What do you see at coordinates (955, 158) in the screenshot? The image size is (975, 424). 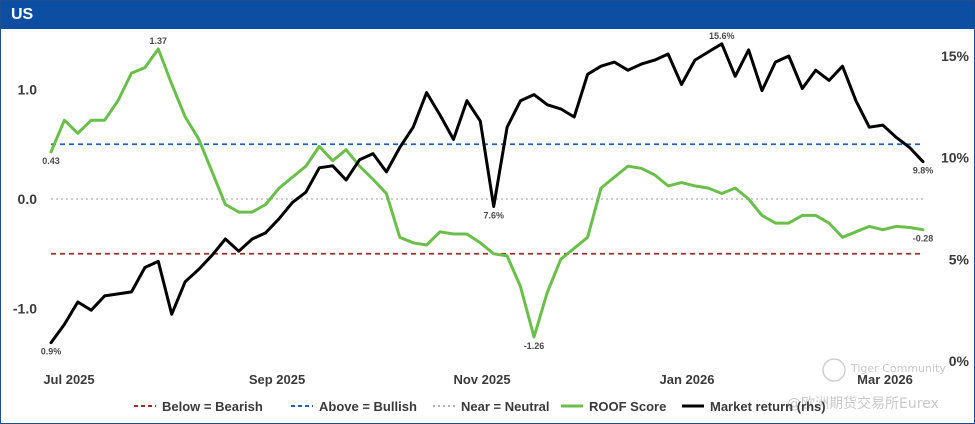 I see `y-right-tick: 10%` at bounding box center [955, 158].